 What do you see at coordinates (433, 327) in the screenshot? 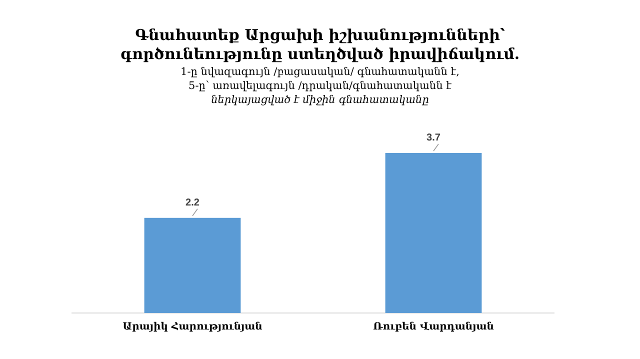
I see `x-tick-label: Ռուբեն Վարդանյան` at bounding box center [433, 327].